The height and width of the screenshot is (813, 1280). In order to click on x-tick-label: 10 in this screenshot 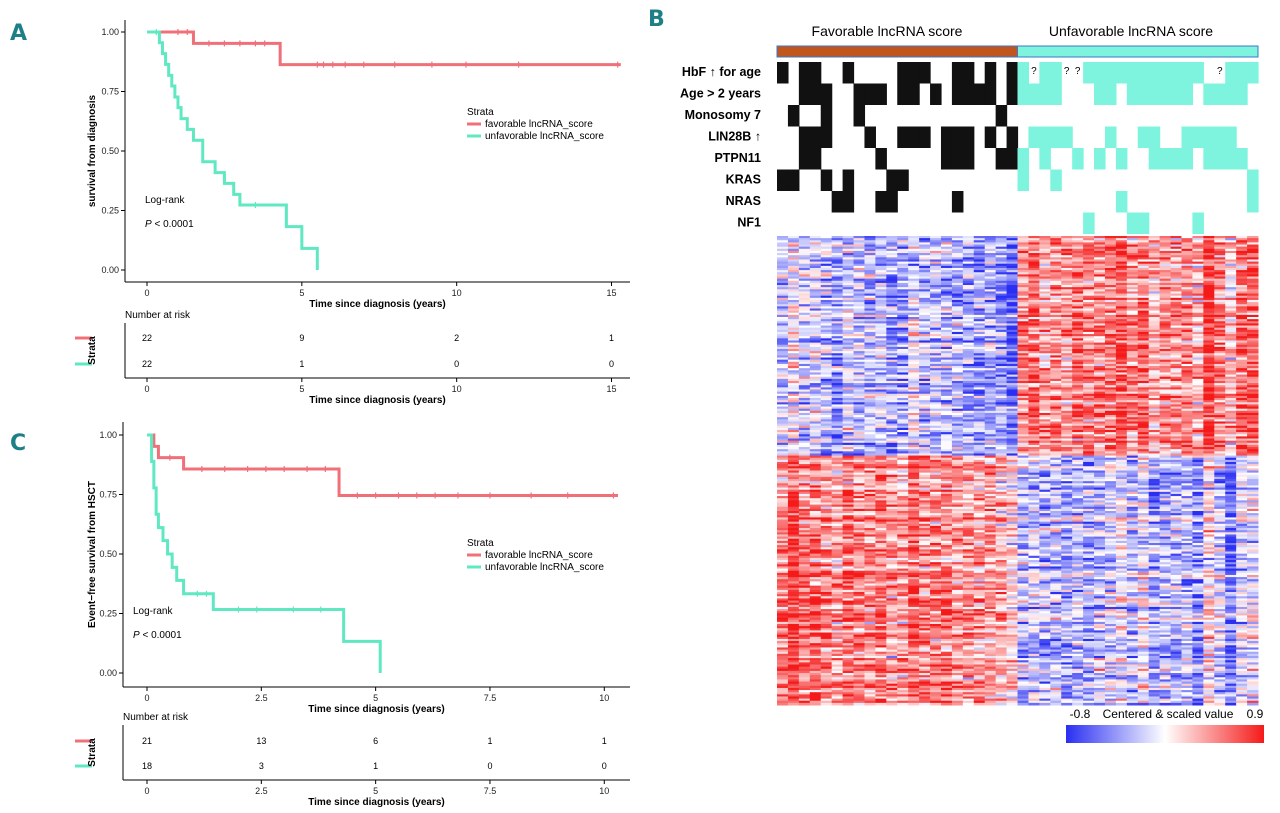, I will do `click(604, 698)`.